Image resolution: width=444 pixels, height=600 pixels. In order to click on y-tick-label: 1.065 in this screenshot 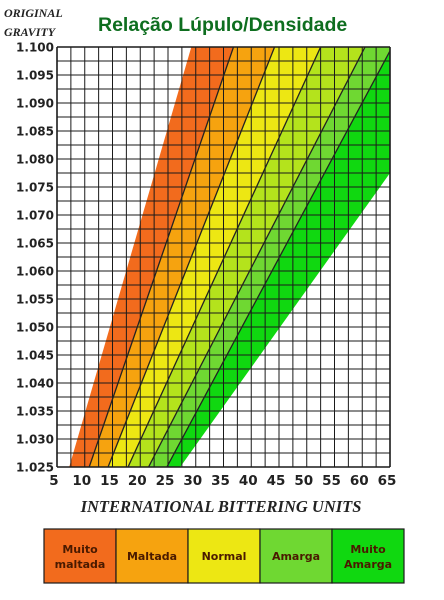, I will do `click(35, 244)`.